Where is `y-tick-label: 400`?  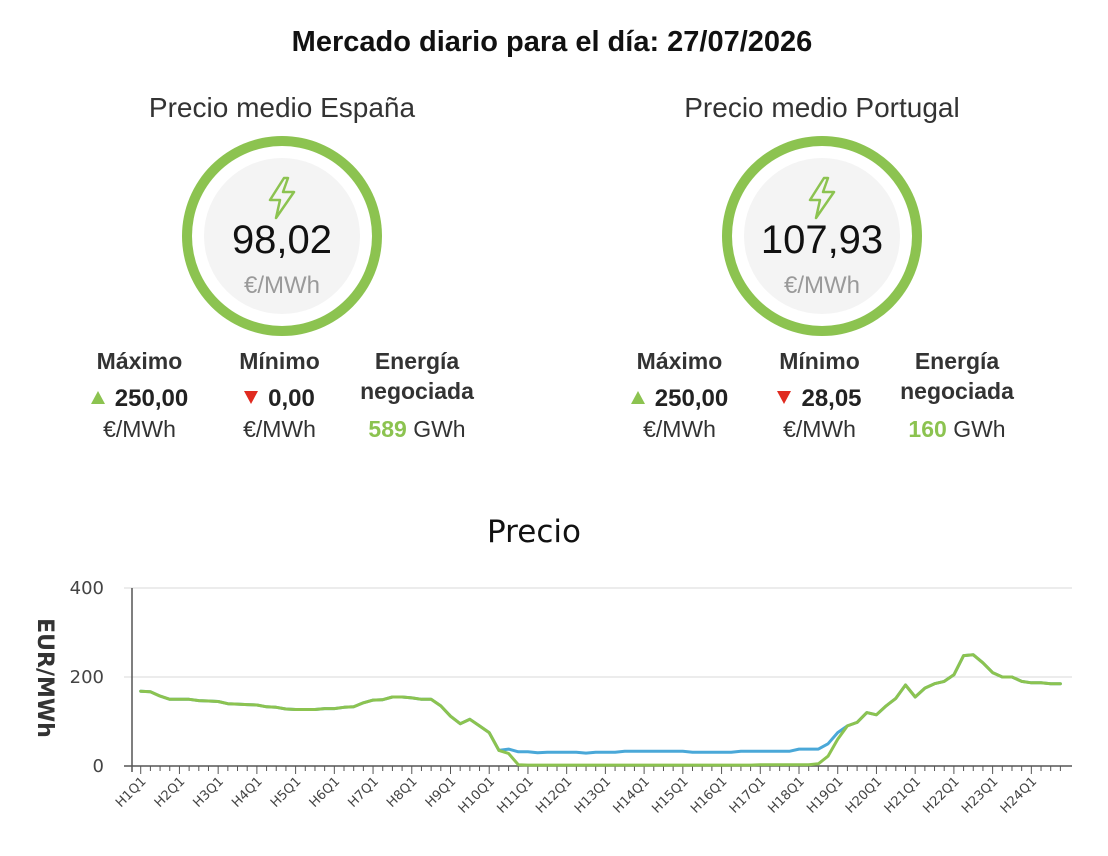
y-tick-label: 400 is located at coordinates (87, 588).